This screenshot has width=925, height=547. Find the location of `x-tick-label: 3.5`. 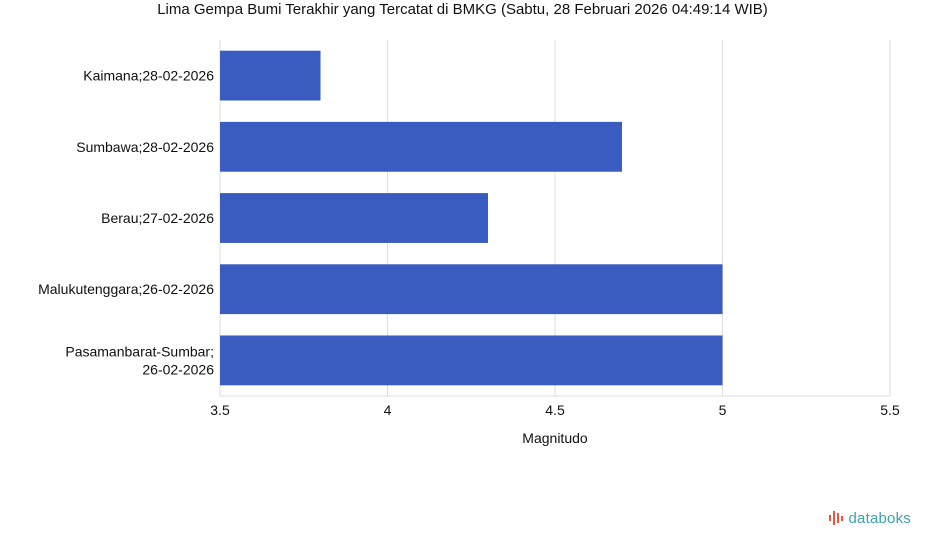

x-tick-label: 3.5 is located at coordinates (220, 410).